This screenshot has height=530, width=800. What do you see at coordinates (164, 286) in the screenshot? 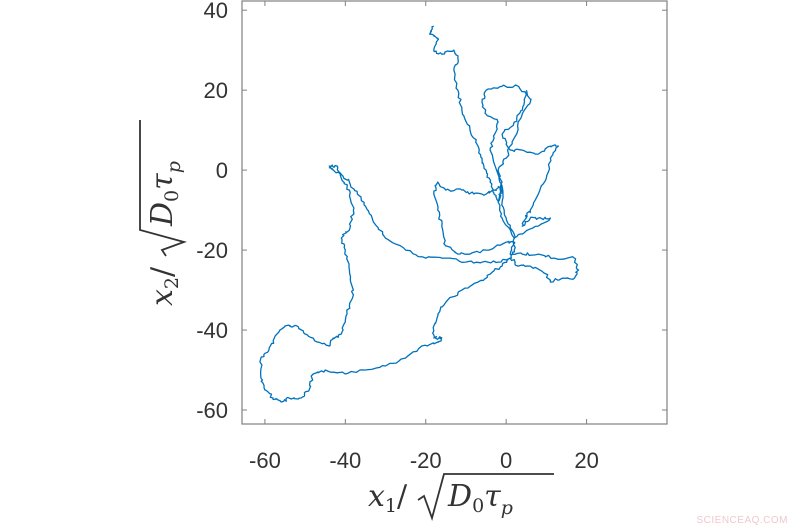
I see `svg-text: x2/` at bounding box center [164, 286].